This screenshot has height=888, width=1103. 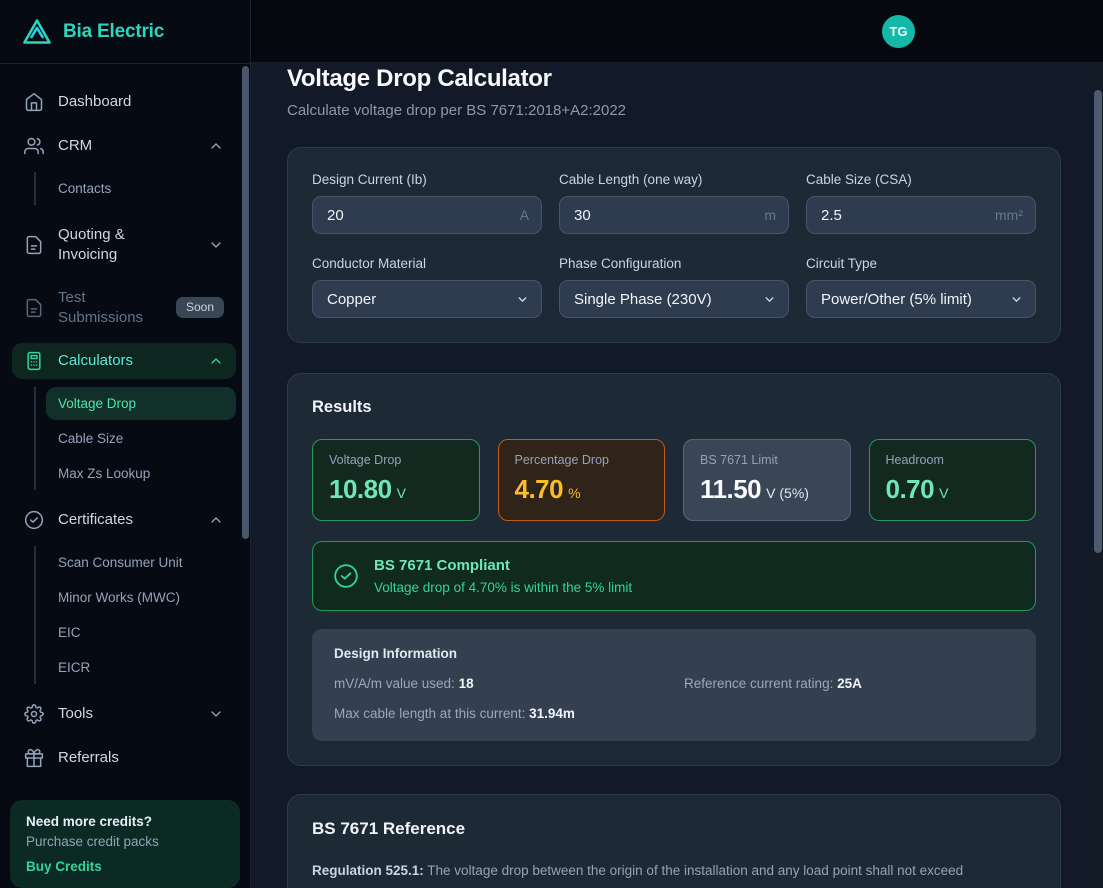 What do you see at coordinates (787, 493) in the screenshot?
I see `stat-unit: V (5%)` at bounding box center [787, 493].